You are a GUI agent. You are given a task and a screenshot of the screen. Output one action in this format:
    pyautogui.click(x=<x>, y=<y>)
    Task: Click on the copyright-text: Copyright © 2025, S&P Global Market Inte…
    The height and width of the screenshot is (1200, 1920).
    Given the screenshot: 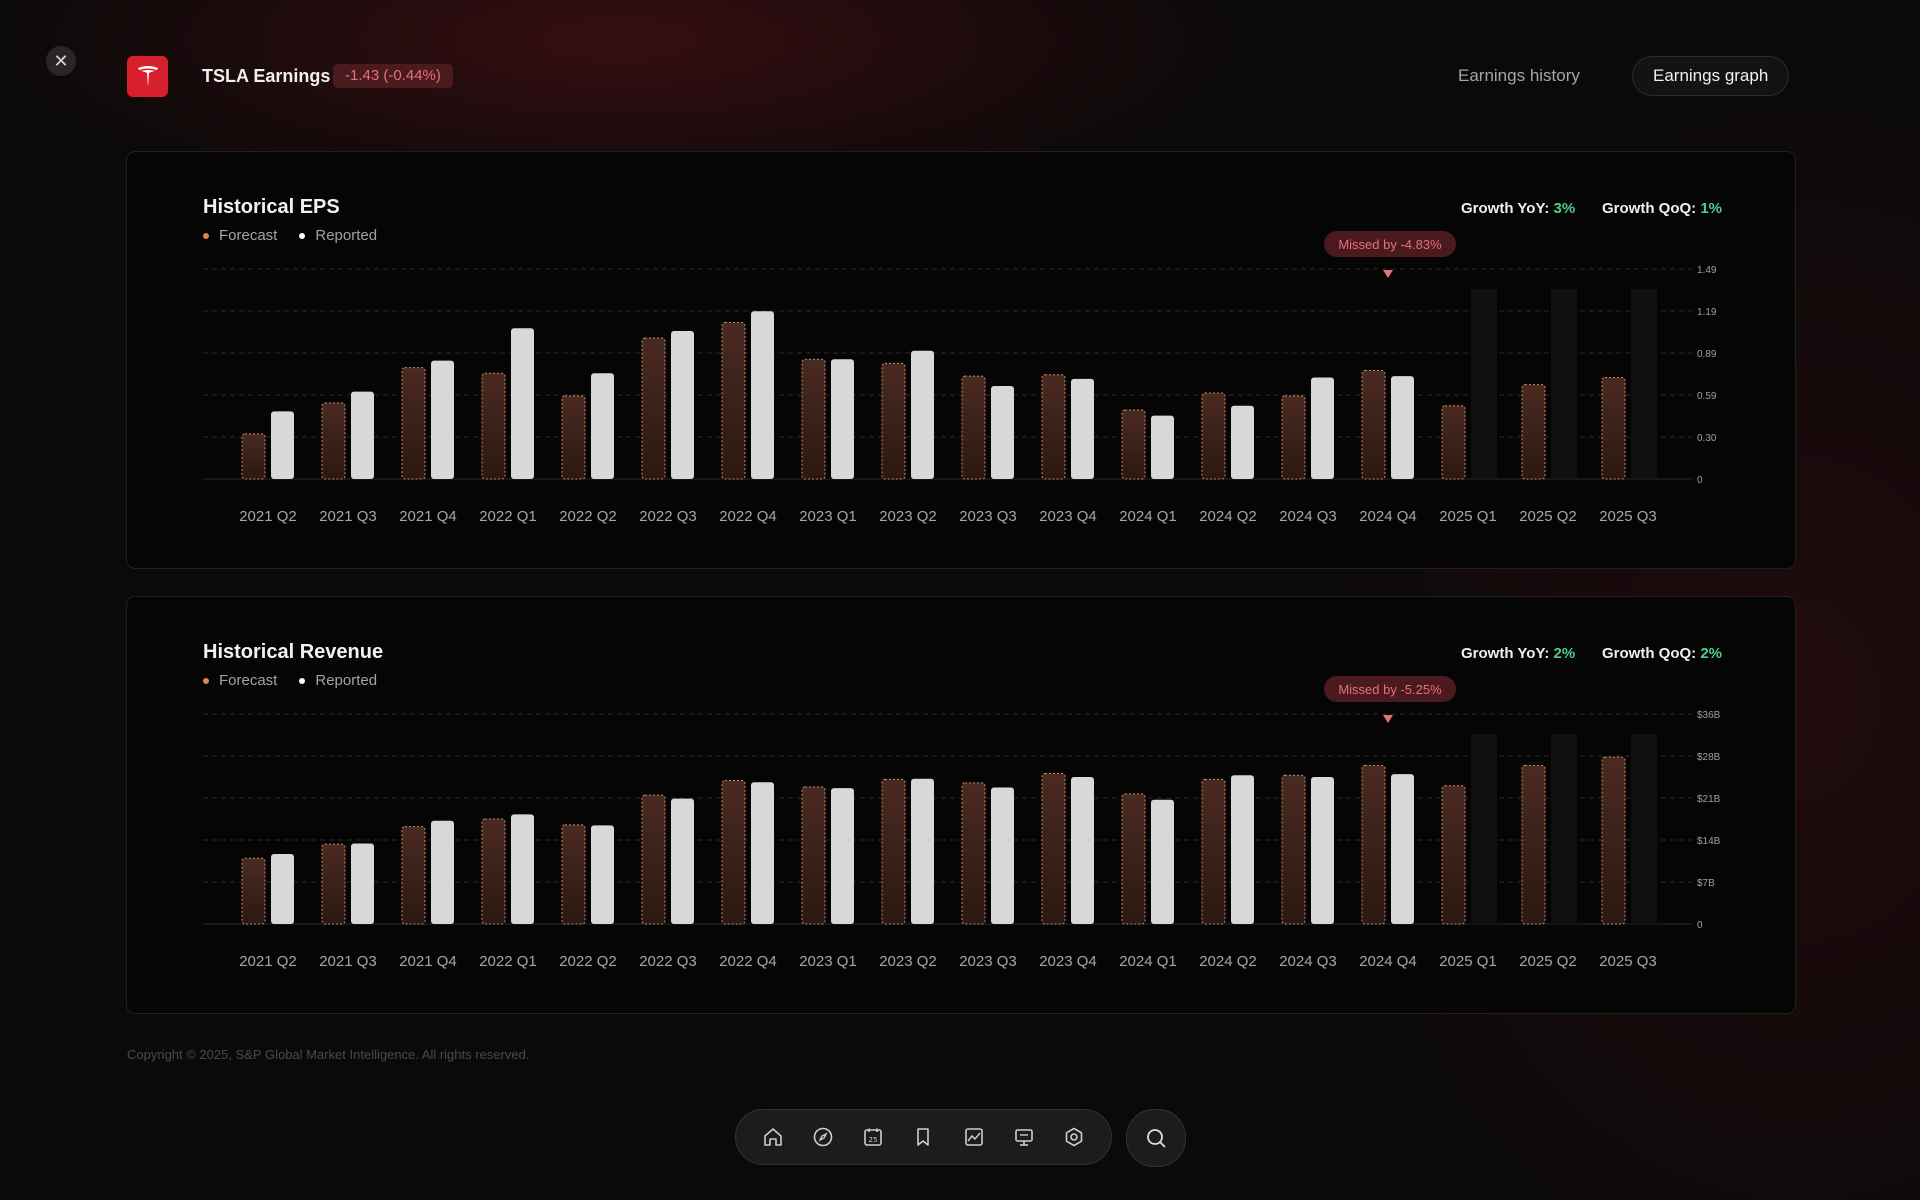 What is the action you would take?
    pyautogui.click(x=328, y=1054)
    